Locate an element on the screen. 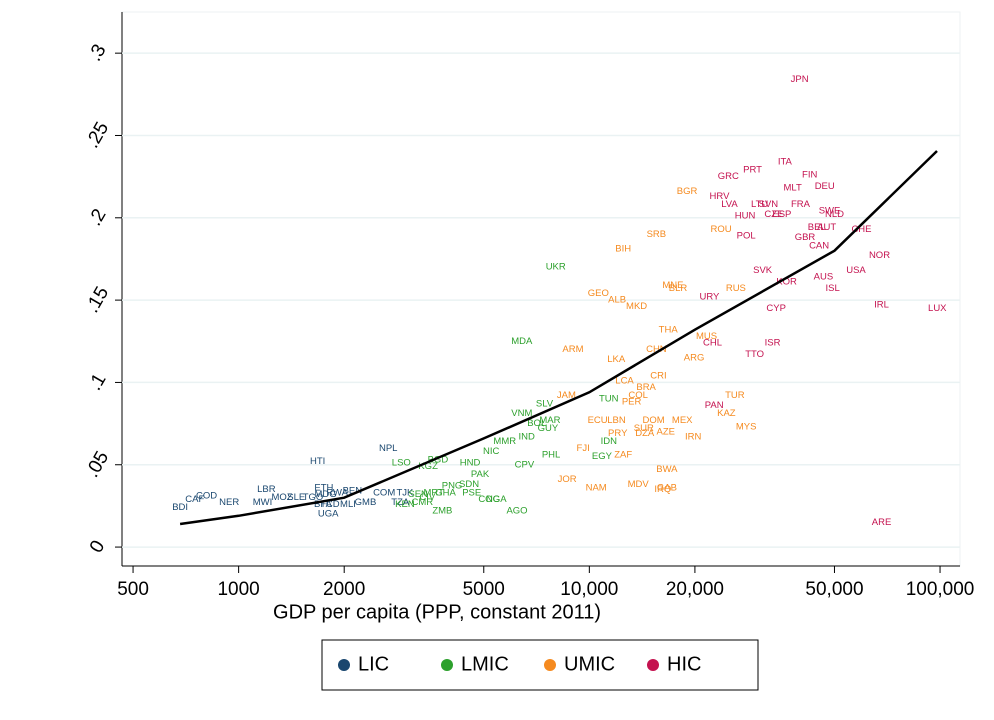 The width and height of the screenshot is (994, 720). point-label: ZMB is located at coordinates (442, 510).